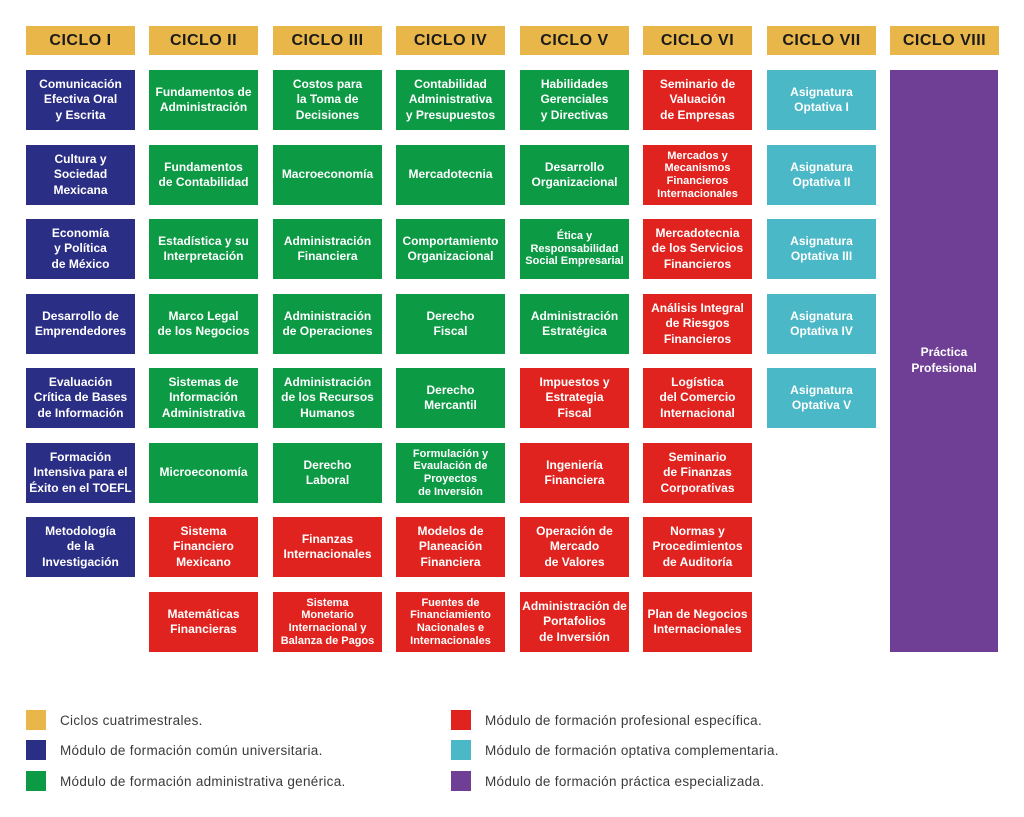 This screenshot has width=1024, height=817. I want to click on course-cell: Seminario de Valuación de Empresas, so click(697, 100).